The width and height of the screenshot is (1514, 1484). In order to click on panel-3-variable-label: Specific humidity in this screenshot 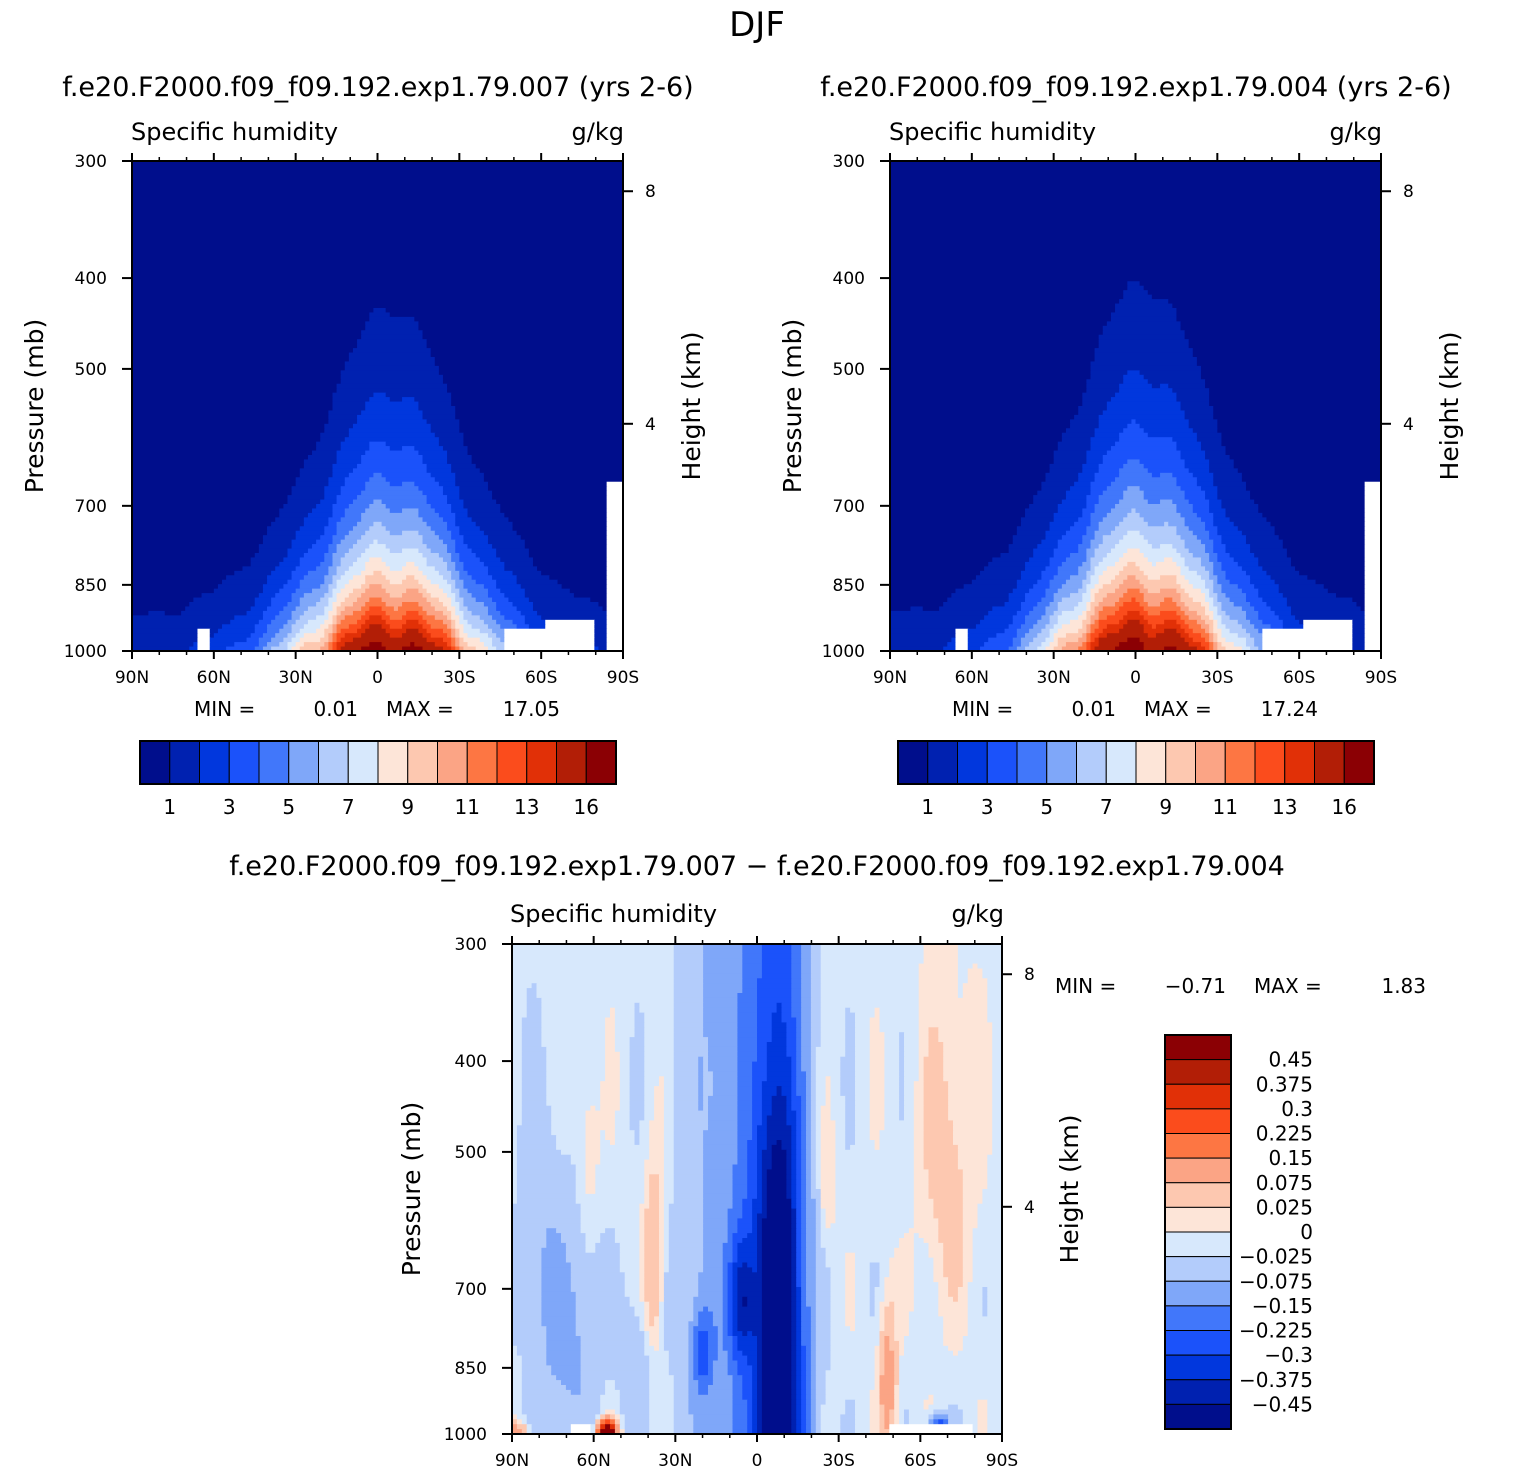, I will do `click(613, 914)`.